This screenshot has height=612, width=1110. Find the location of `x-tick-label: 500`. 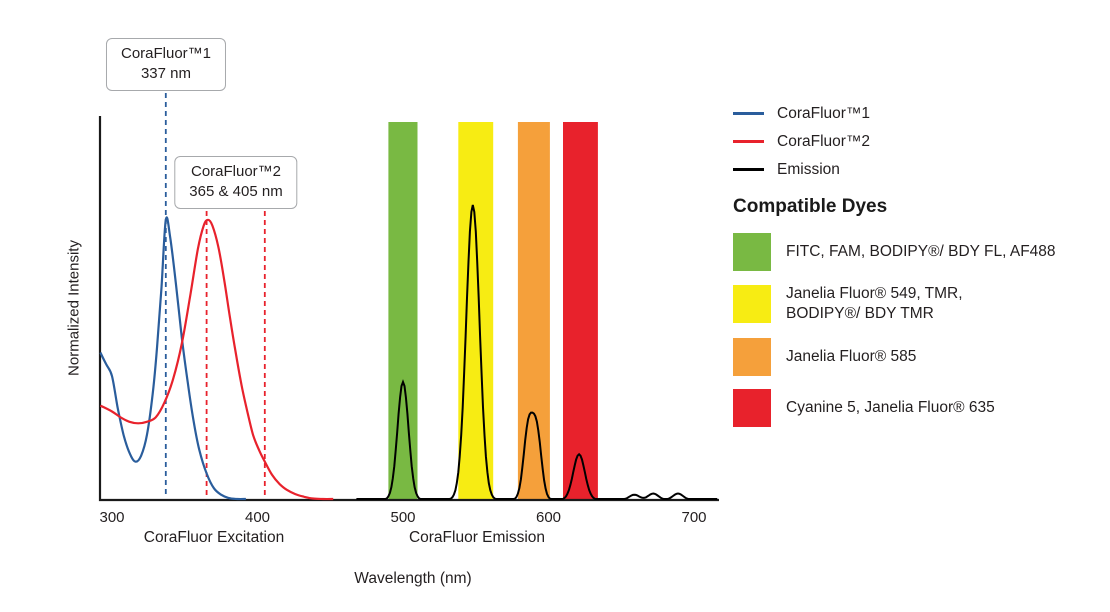

x-tick-label: 500 is located at coordinates (402, 517).